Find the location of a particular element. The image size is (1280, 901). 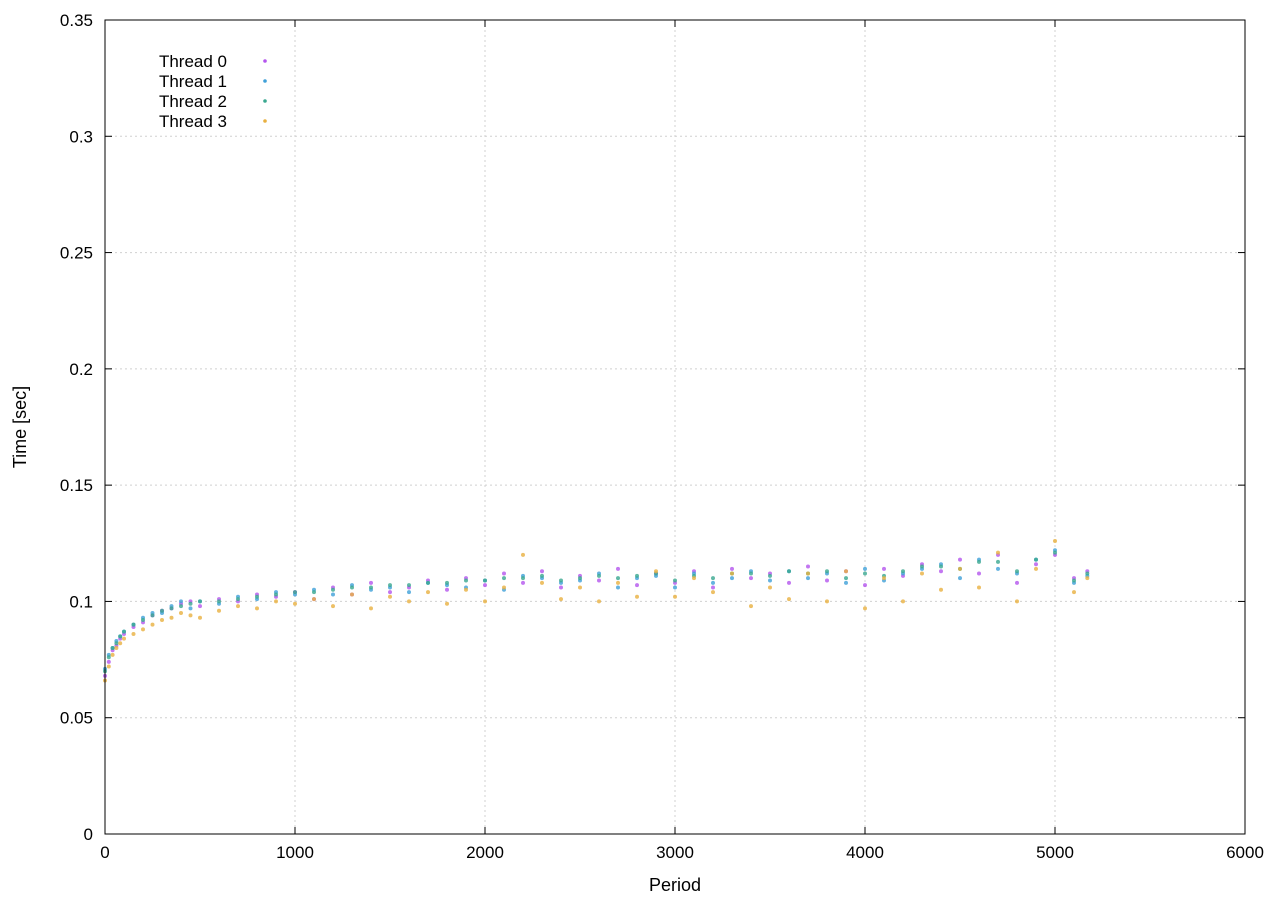

legend-label: Thread 2 is located at coordinates (193, 101).